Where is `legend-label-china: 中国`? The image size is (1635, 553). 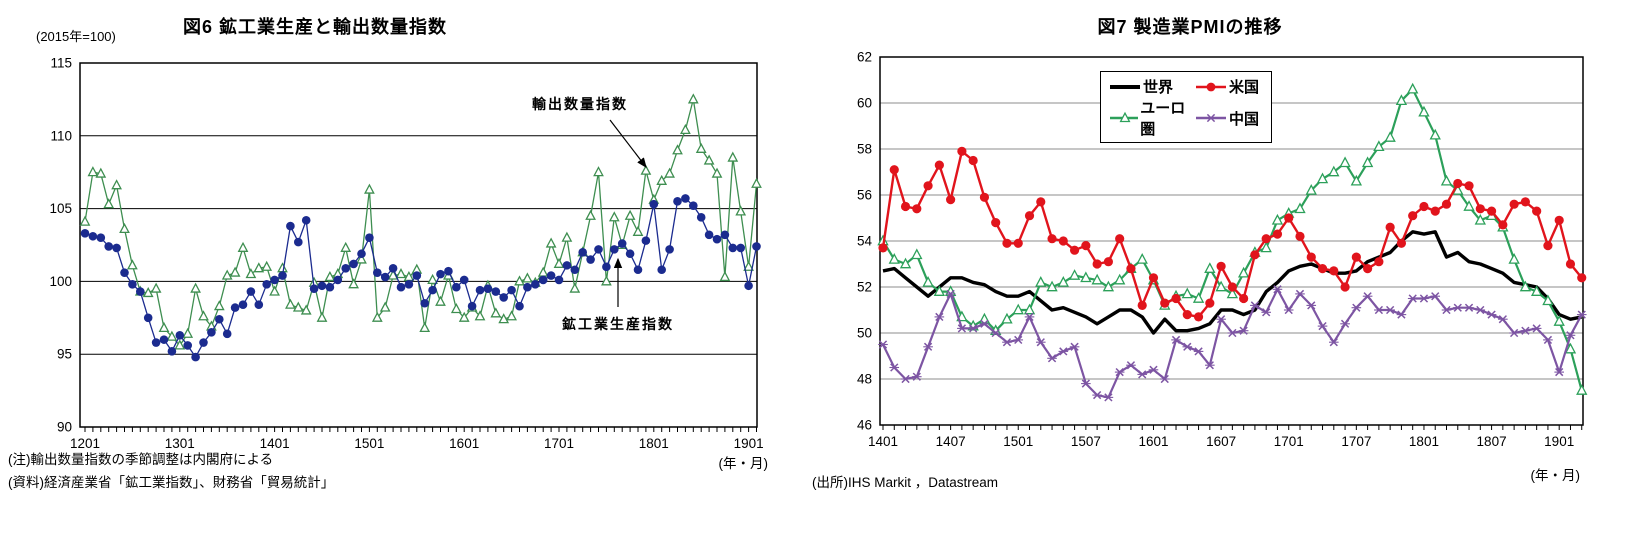
legend-label-china: 中国 is located at coordinates (1244, 119).